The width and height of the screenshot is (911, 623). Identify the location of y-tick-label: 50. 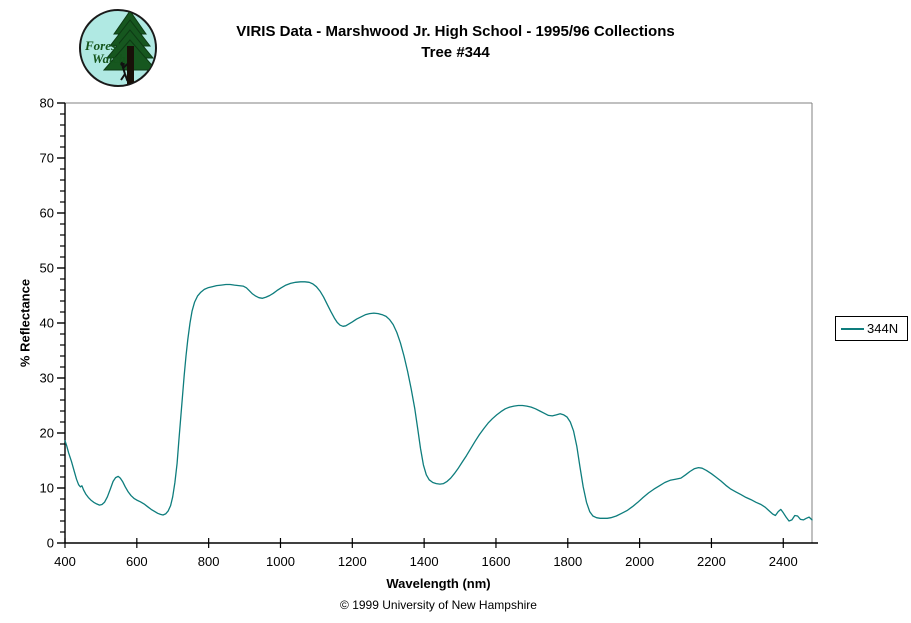
(47, 268).